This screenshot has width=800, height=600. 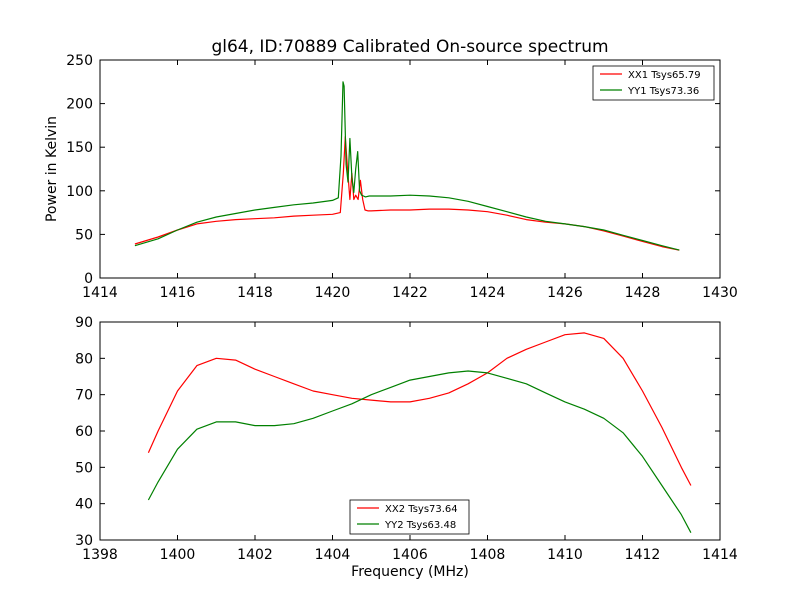 I want to click on bottom-y-tick-label: 80, so click(x=84, y=359).